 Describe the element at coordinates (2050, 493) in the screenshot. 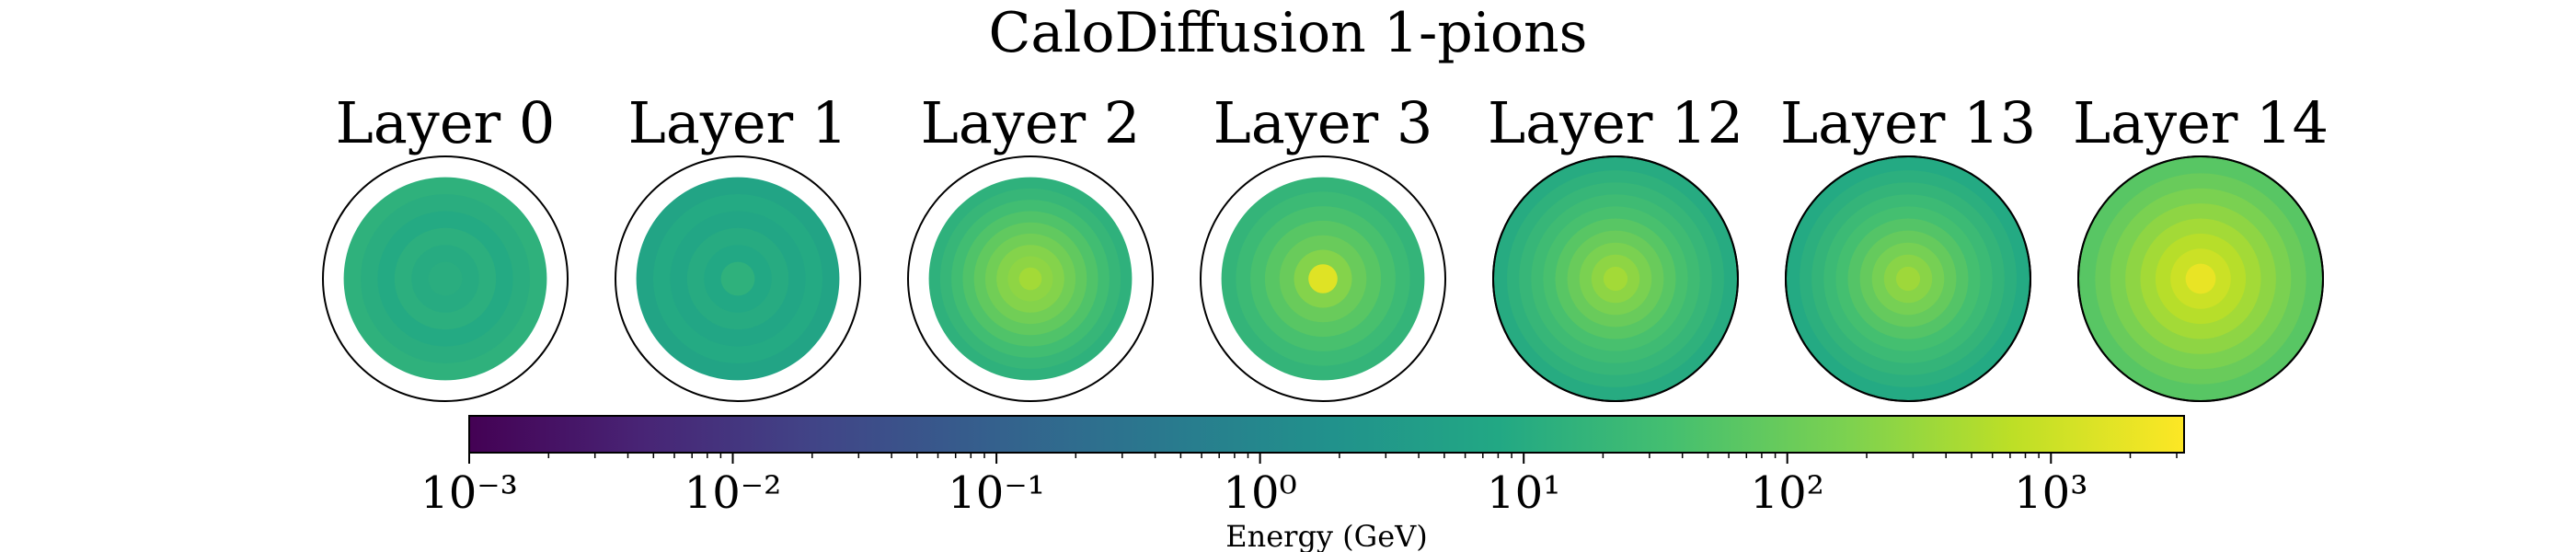

I see `colorbar-tick-label: 10³` at that location.